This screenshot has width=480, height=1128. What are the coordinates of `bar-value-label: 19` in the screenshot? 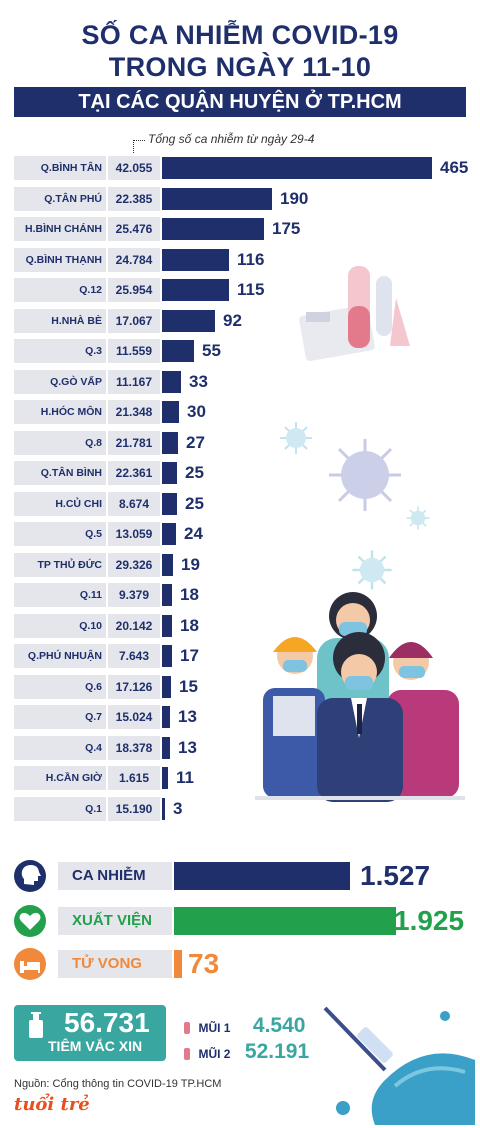 It's located at (190, 564).